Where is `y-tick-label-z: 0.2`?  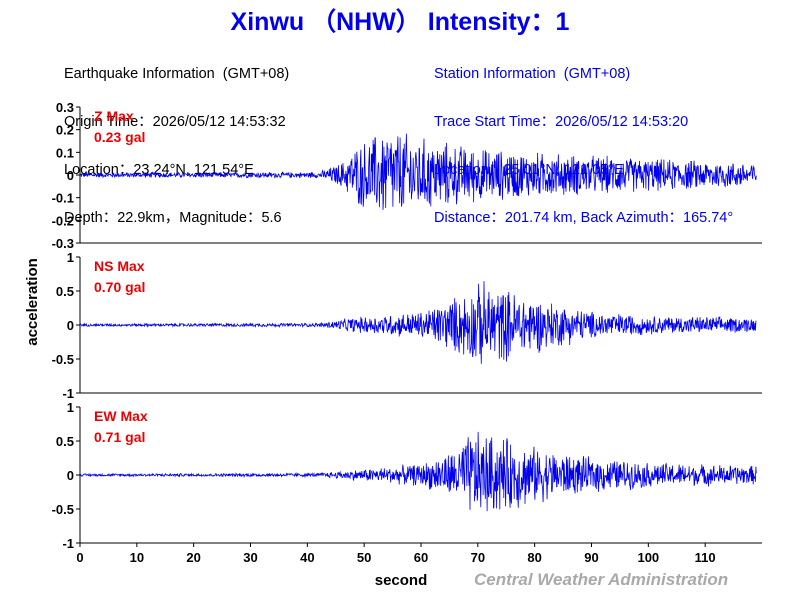
y-tick-label-z: 0.2 is located at coordinates (65, 130).